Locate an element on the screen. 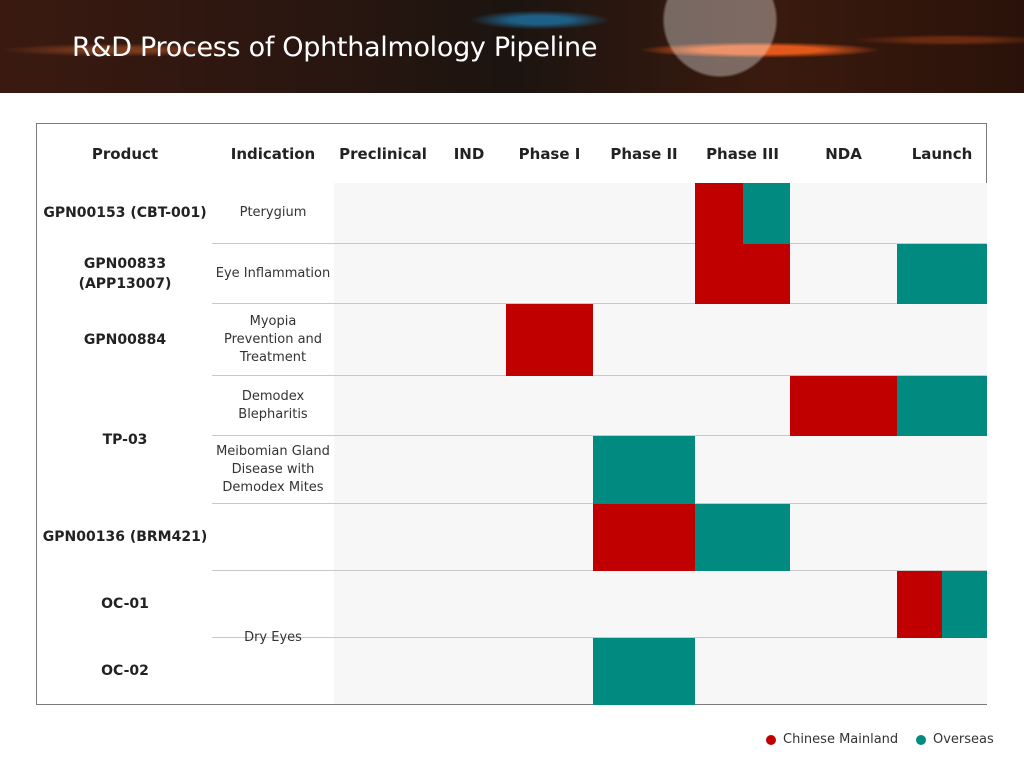 This screenshot has width=1024, height=770. product-label: TP-03 is located at coordinates (125, 439).